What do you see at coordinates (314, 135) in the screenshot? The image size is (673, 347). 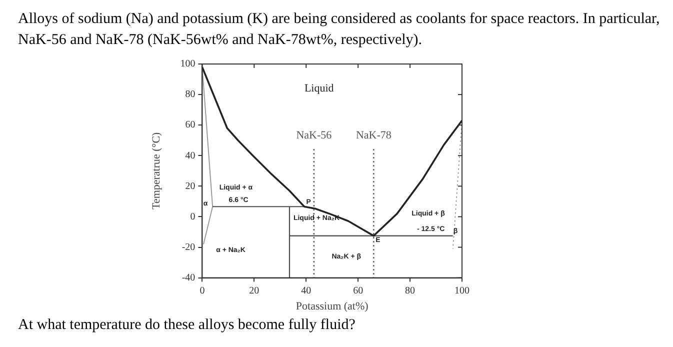 I see `ref-line-label: NaK-56` at bounding box center [314, 135].